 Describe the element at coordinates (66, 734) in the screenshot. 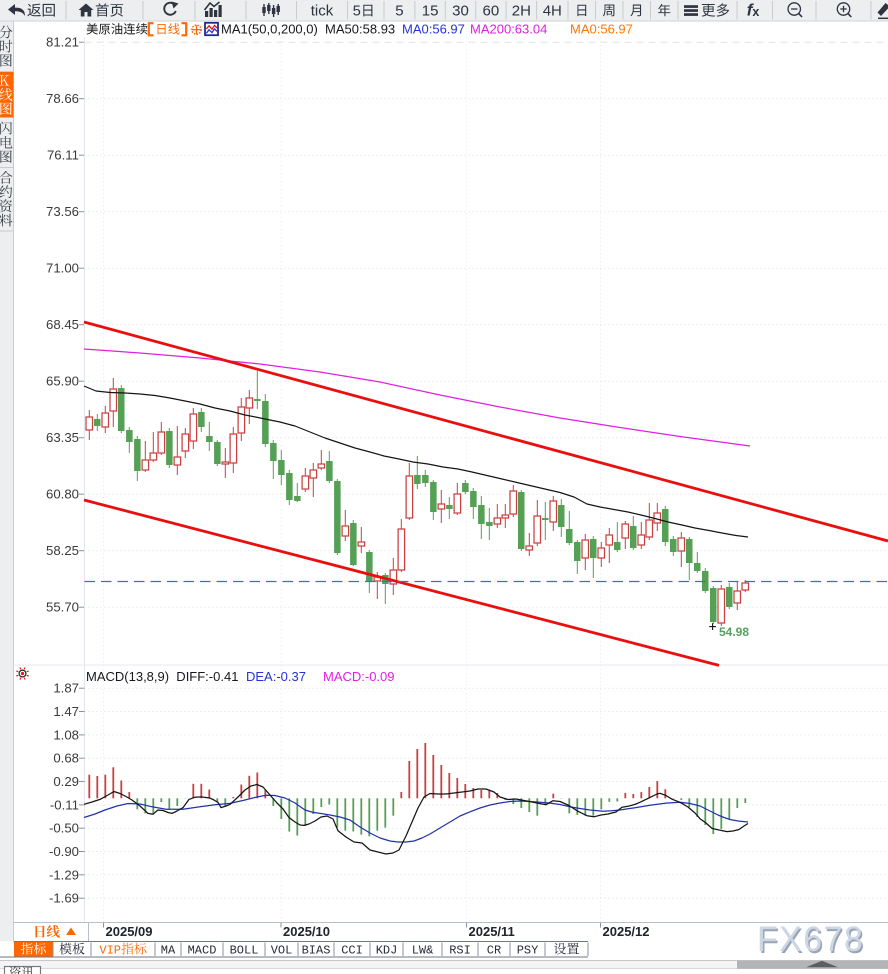

I see `svg-text: 1.08` at that location.